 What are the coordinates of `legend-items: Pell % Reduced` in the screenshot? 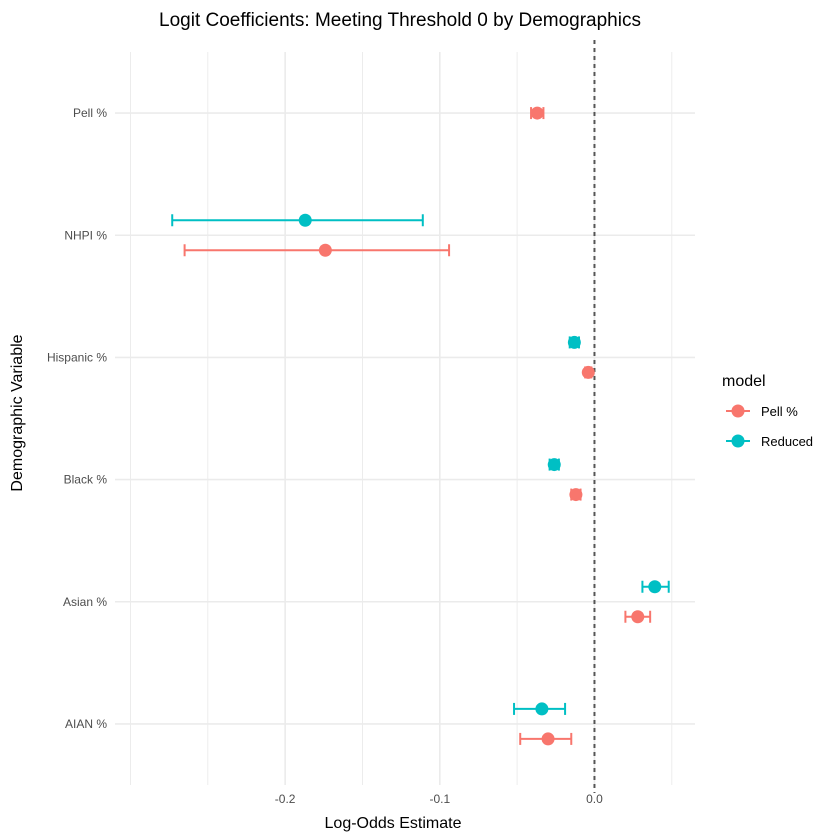 It's located at (769, 426).